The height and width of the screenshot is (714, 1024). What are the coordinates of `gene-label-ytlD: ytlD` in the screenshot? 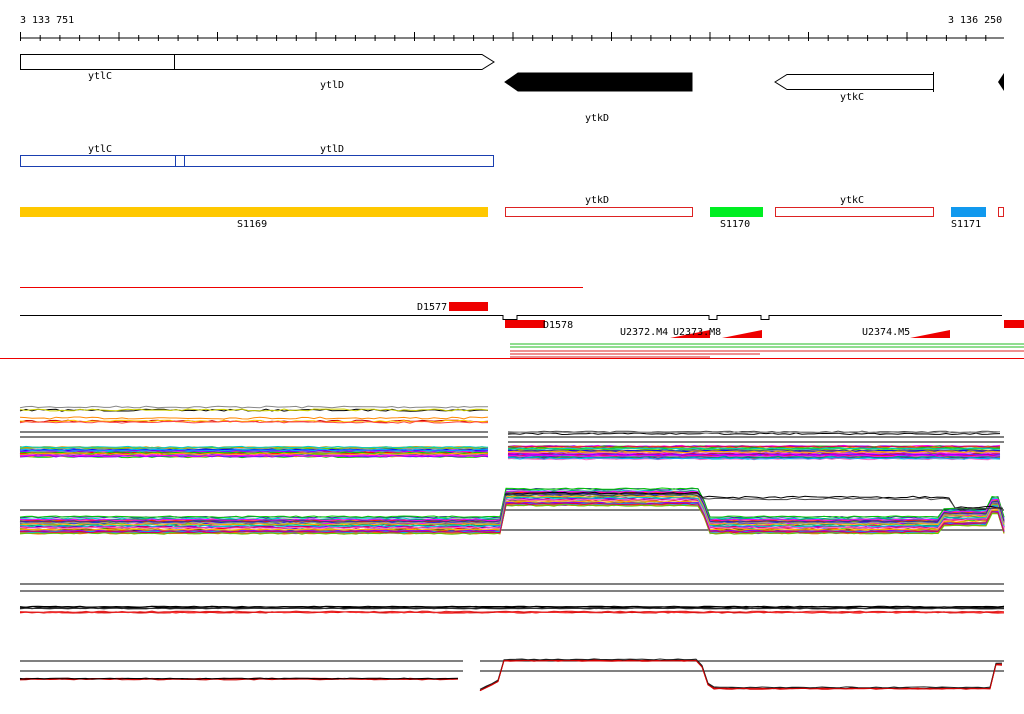 It's located at (332, 85).